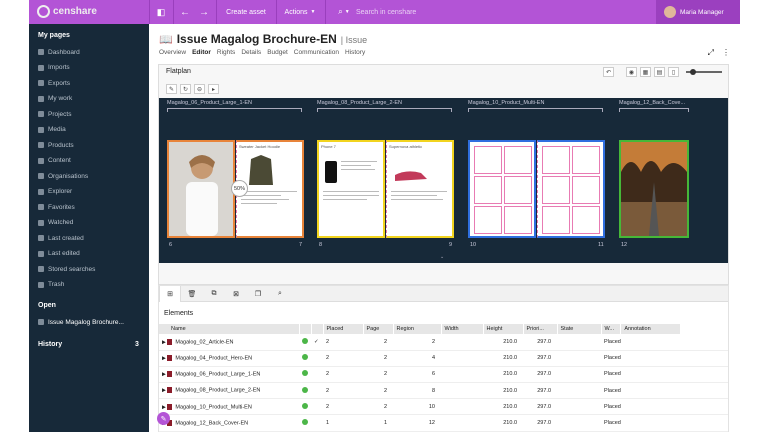 This screenshot has width=768, height=432. What do you see at coordinates (170, 358) in the screenshot?
I see `document-icon` at bounding box center [170, 358].